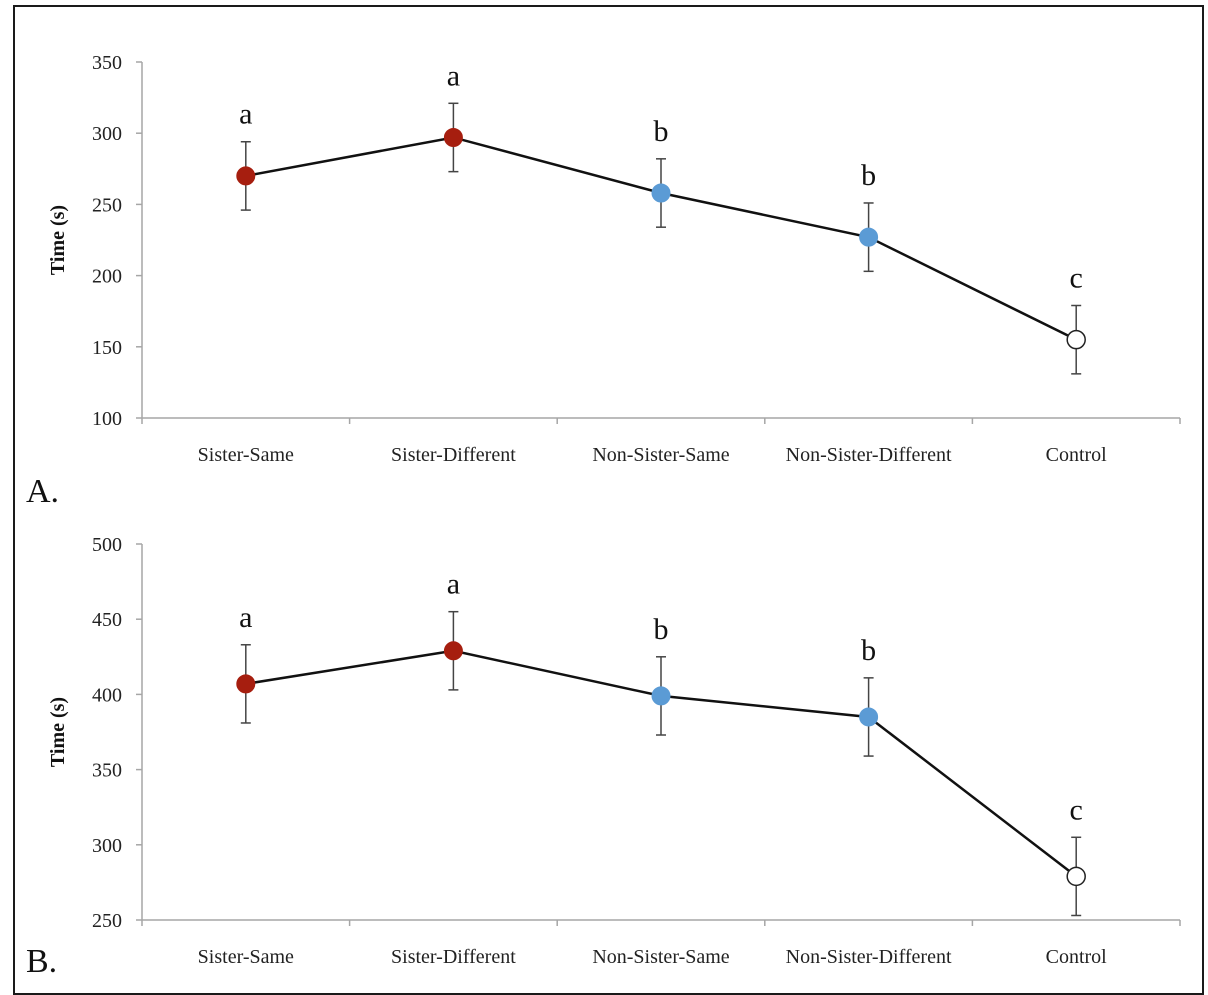 The width and height of the screenshot is (1208, 995). Describe the element at coordinates (107, 695) in the screenshot. I see `y-tick-label: 400` at that location.